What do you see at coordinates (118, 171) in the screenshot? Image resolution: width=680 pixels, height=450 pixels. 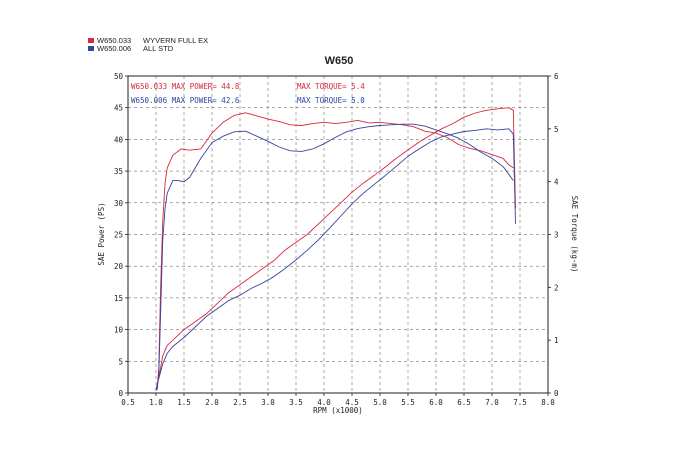 I see `y-left-tick-label: 35` at bounding box center [118, 171].